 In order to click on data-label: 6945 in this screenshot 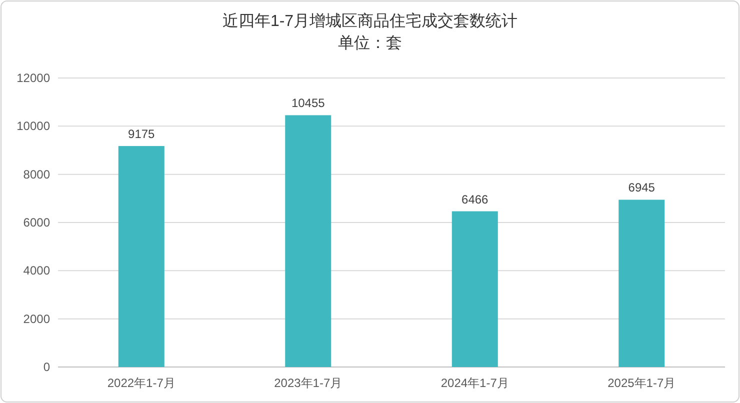, I will do `click(642, 187)`.